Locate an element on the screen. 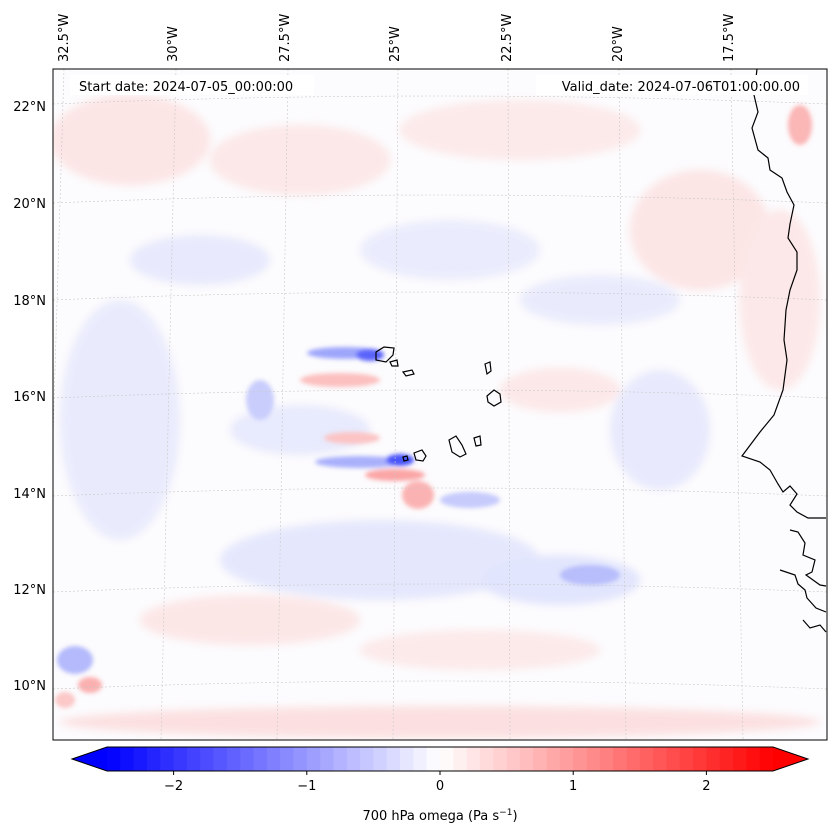 Image resolution: width=837 pixels, height=839 pixels. colorbar-label: 700 hPa omega (Pa s−1) is located at coordinates (439, 816).